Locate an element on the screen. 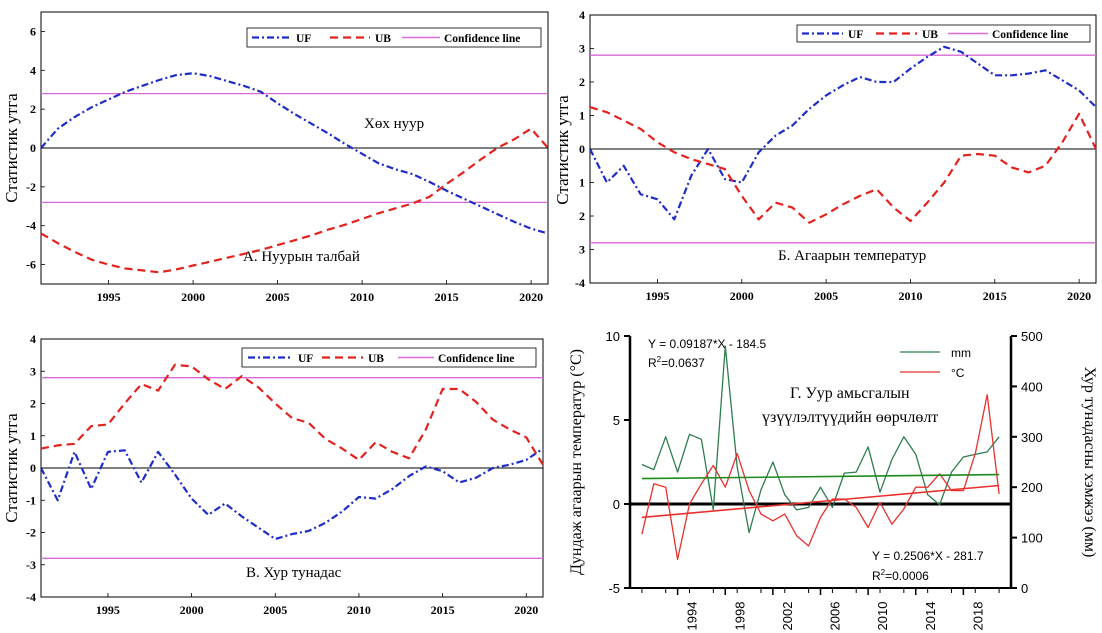  panel-b-x-tick-label: 1995 is located at coordinates (657, 296).